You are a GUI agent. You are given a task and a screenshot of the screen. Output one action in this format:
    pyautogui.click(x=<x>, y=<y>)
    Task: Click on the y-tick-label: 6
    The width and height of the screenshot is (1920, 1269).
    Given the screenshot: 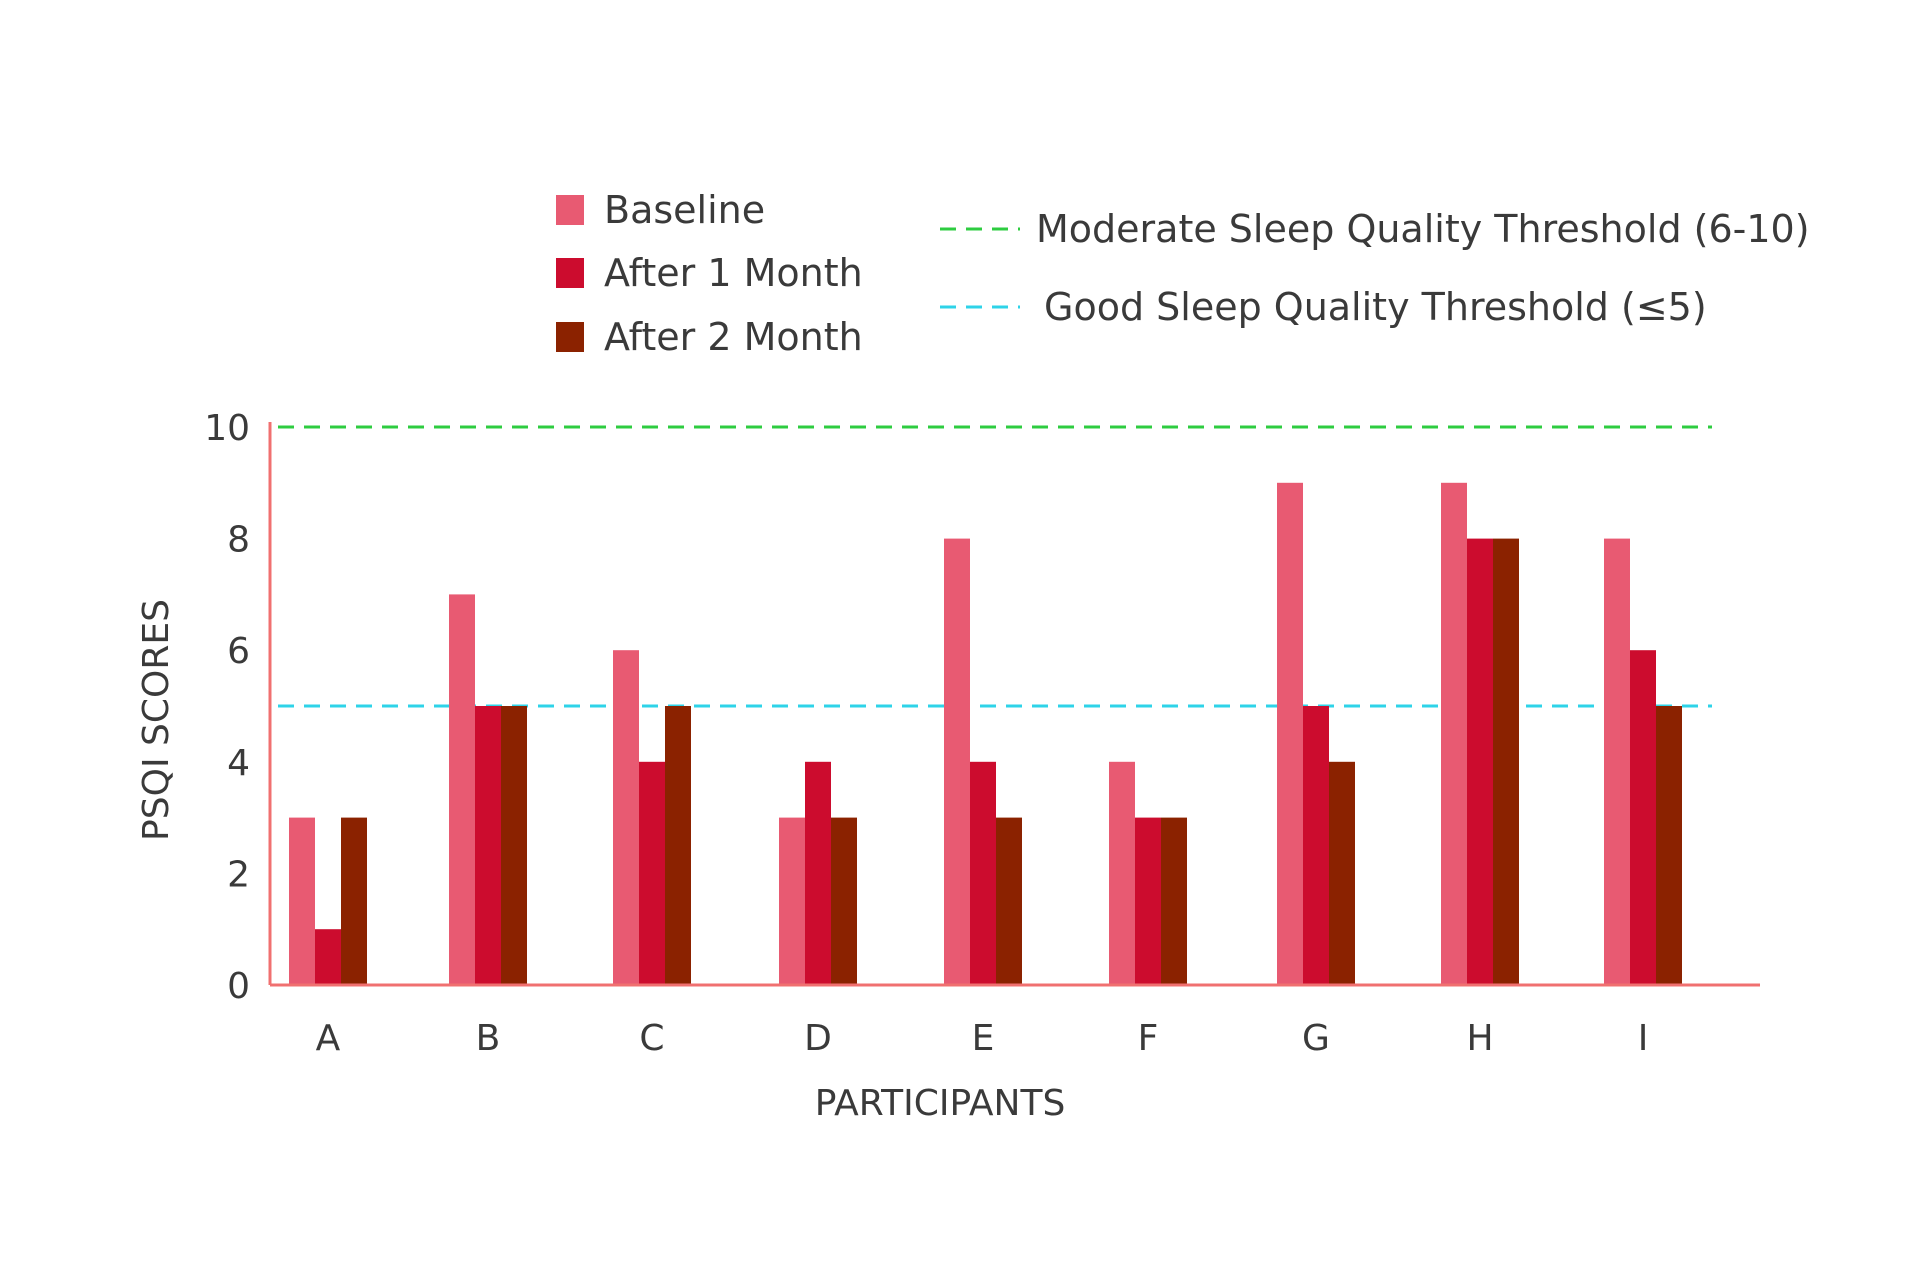 What is the action you would take?
    pyautogui.click(x=238, y=651)
    